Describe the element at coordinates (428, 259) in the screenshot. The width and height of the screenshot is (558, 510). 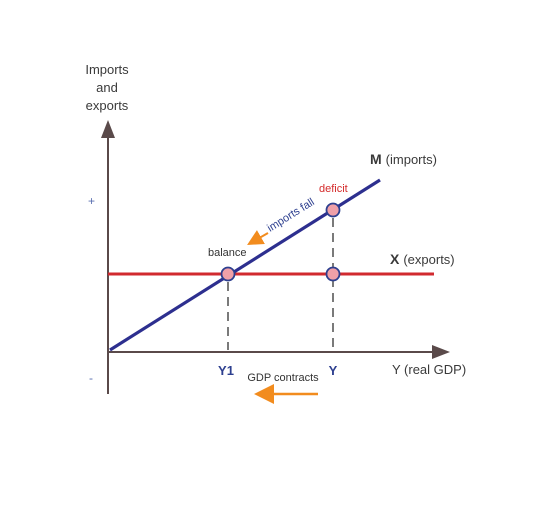
I see `exports-desc: (exports)` at that location.